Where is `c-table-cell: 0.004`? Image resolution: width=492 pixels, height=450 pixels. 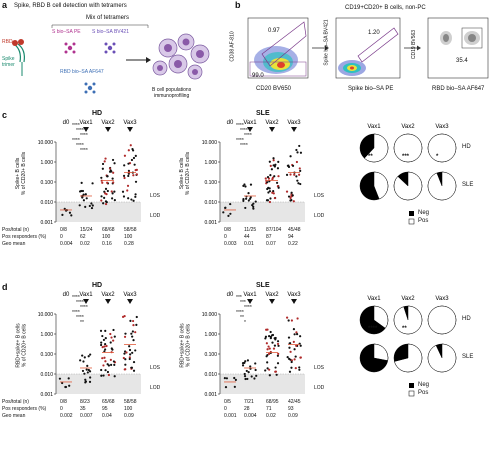 c-table-cell: 0.004 is located at coordinates (66, 244).